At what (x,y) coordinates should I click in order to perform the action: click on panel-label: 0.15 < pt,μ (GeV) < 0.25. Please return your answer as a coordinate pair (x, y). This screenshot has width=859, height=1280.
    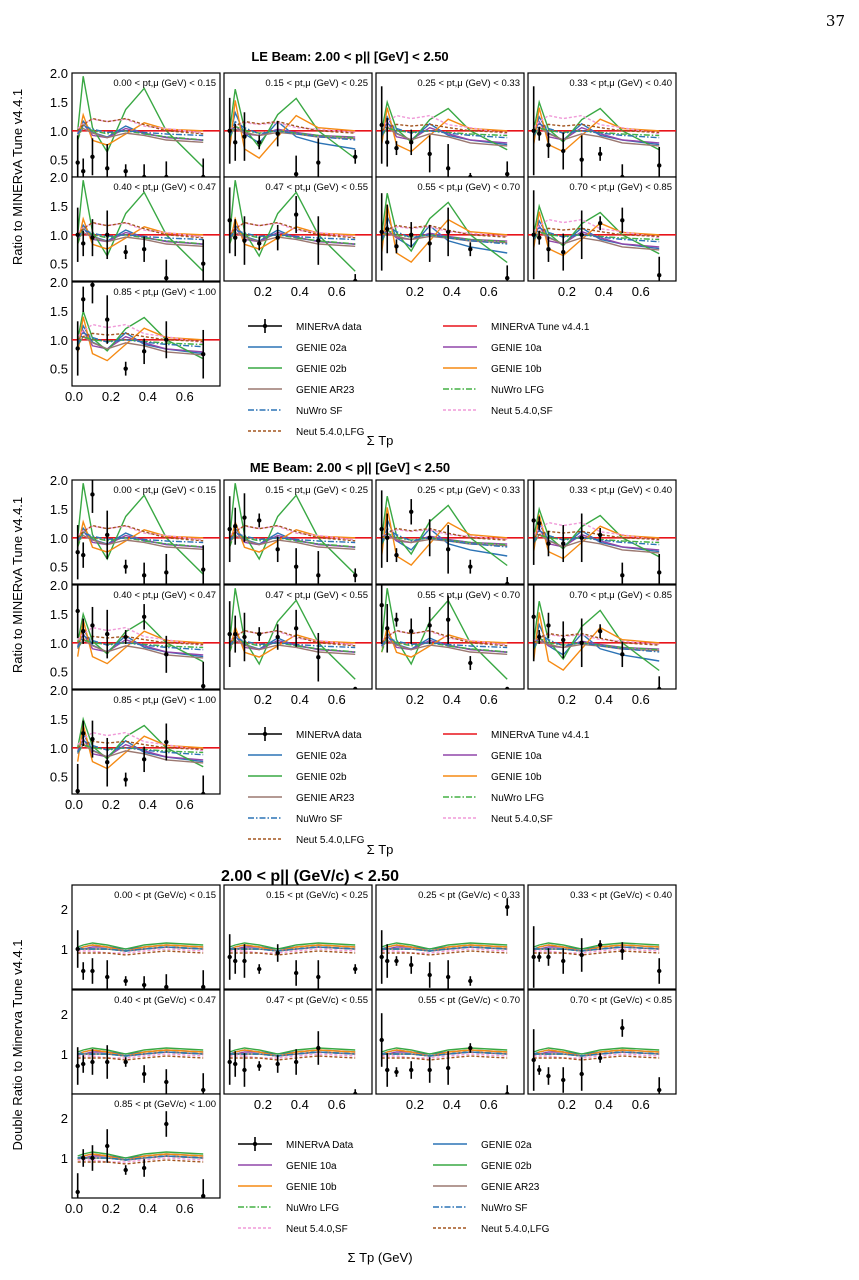
    Looking at the image, I should click on (316, 83).